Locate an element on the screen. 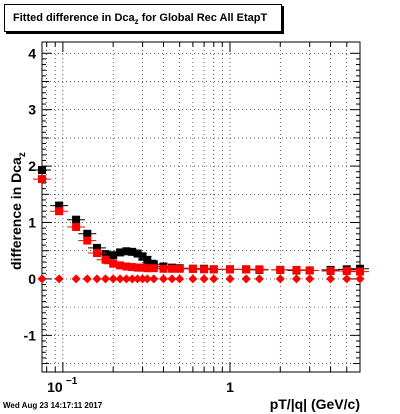 The height and width of the screenshot is (414, 400). y-tick-label: 3 is located at coordinates (32, 110).